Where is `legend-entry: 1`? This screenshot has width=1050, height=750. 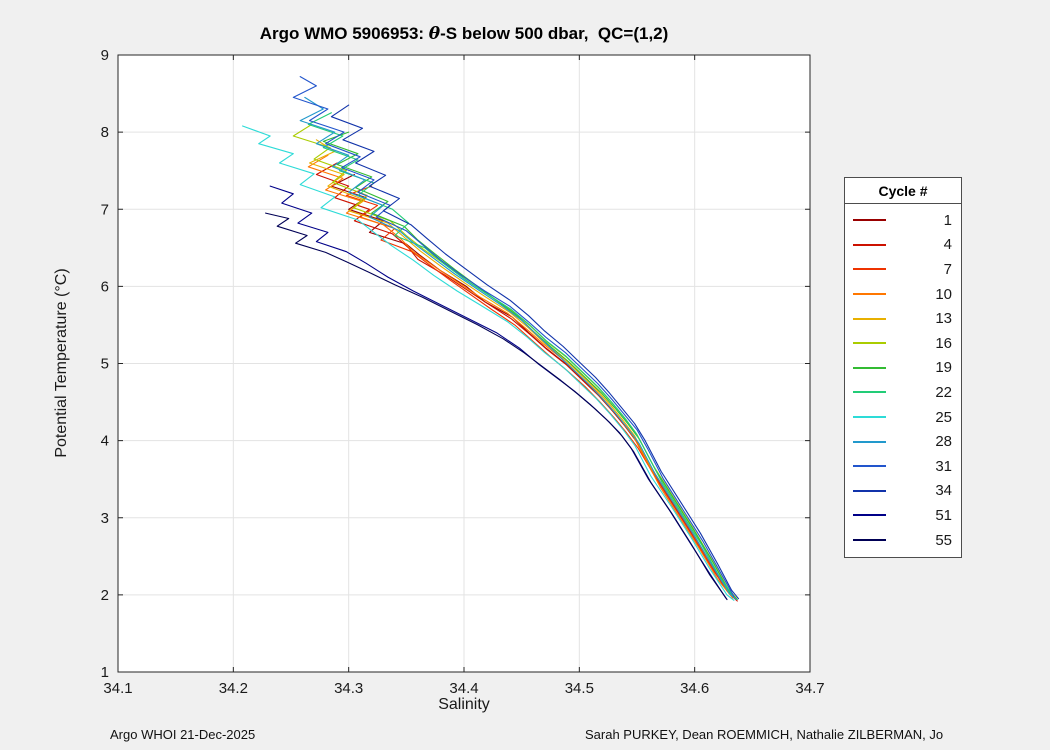
legend-entry: 1 is located at coordinates (902, 220).